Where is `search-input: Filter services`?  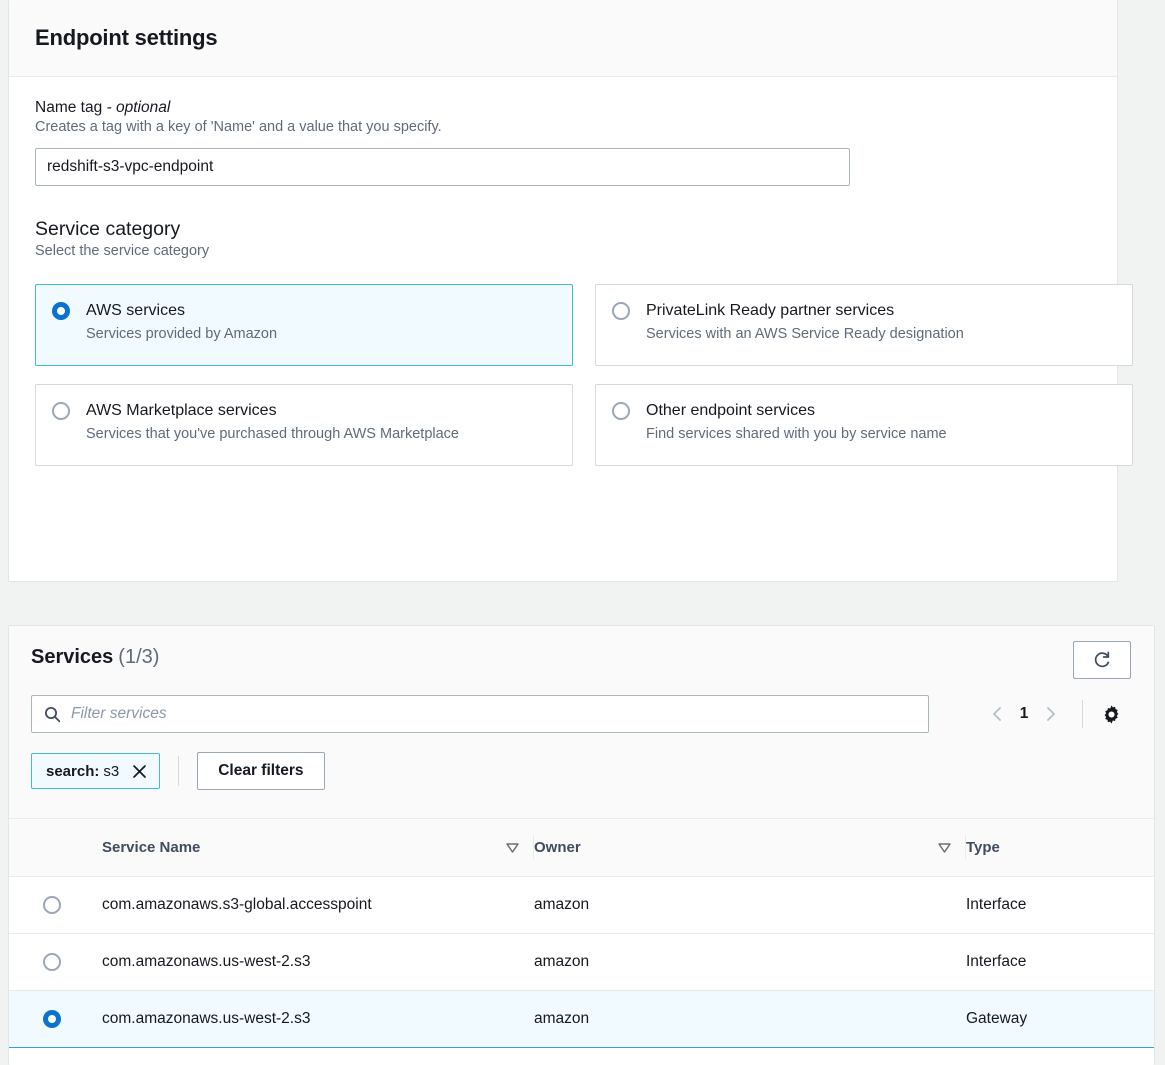
search-input: Filter services is located at coordinates (480, 714).